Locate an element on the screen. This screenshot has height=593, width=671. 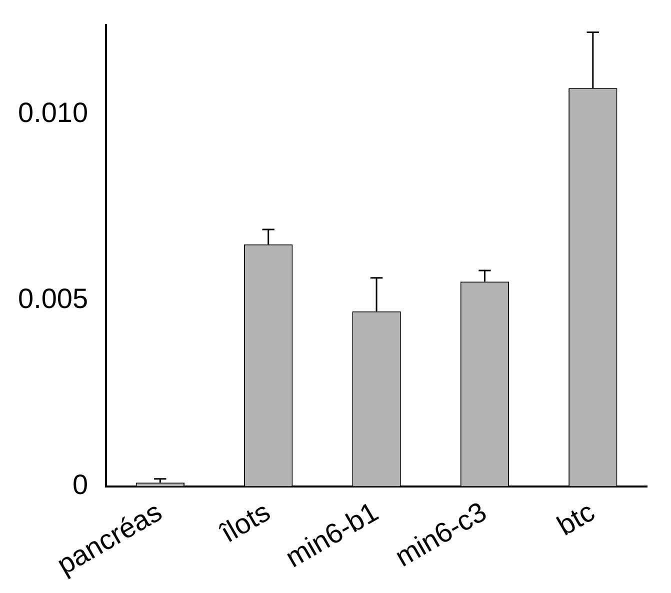
y-tick-label: 0.010 is located at coordinates (53, 112).